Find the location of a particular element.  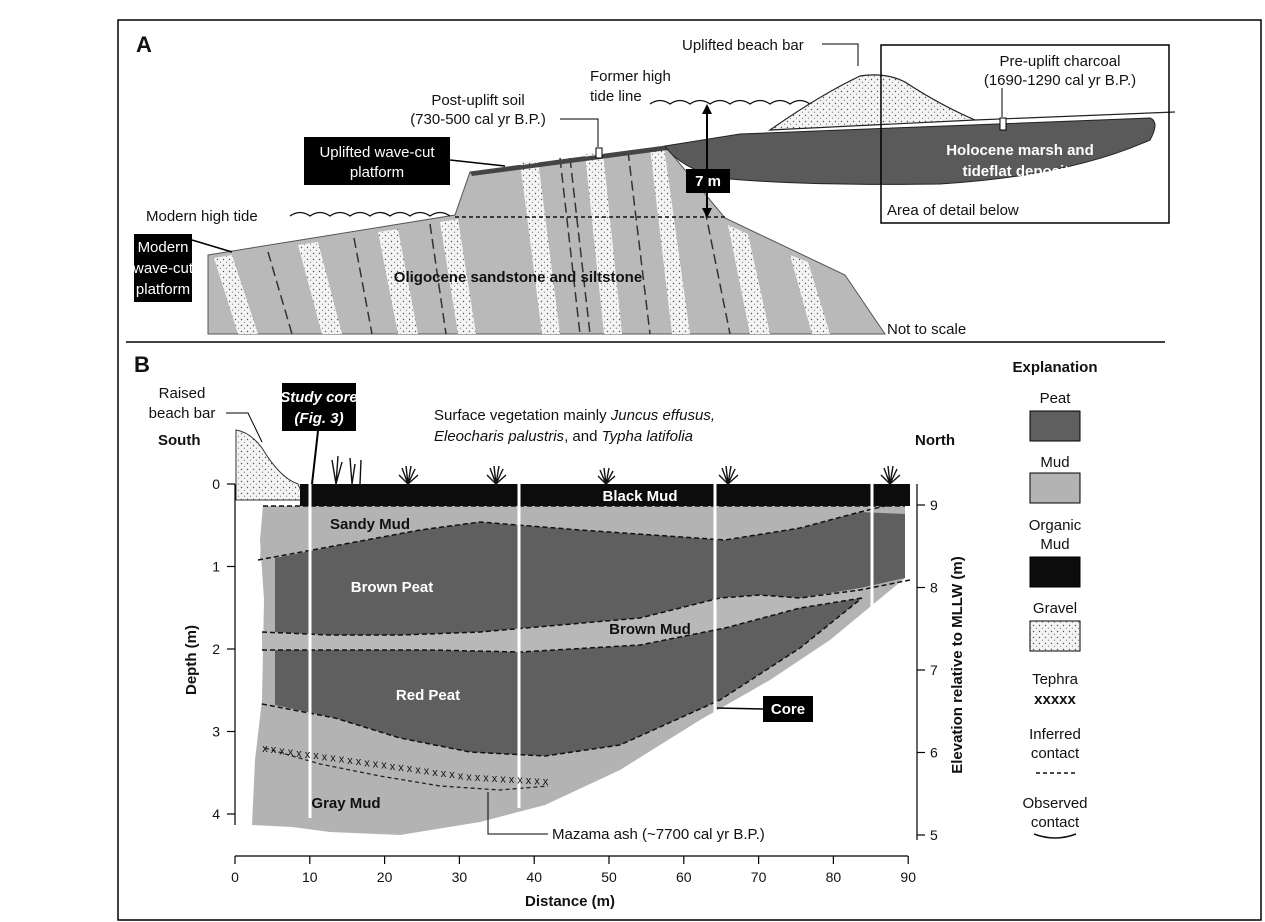

elev-tick-label: 8 is located at coordinates (934, 588).